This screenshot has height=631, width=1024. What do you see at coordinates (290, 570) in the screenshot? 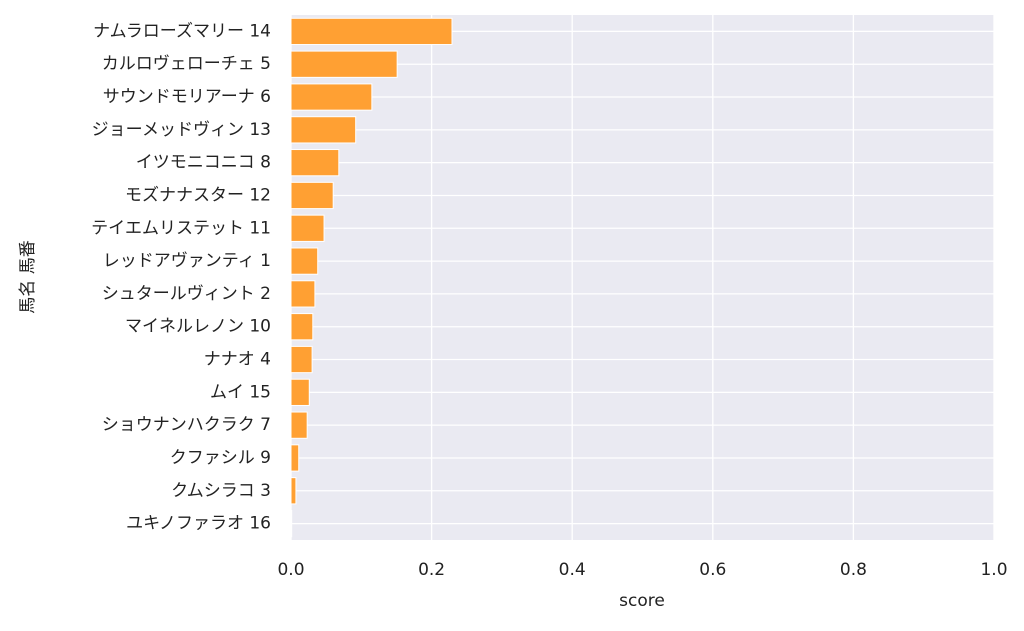
I see `x-tick-label: 0.0` at bounding box center [290, 570].